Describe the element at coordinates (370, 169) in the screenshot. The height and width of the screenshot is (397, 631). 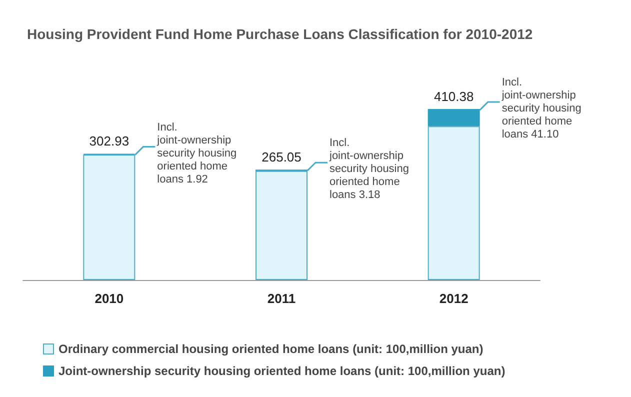
I see `data-label: Incl. joint-ownership security housing oriented home loans 3.18` at that location.